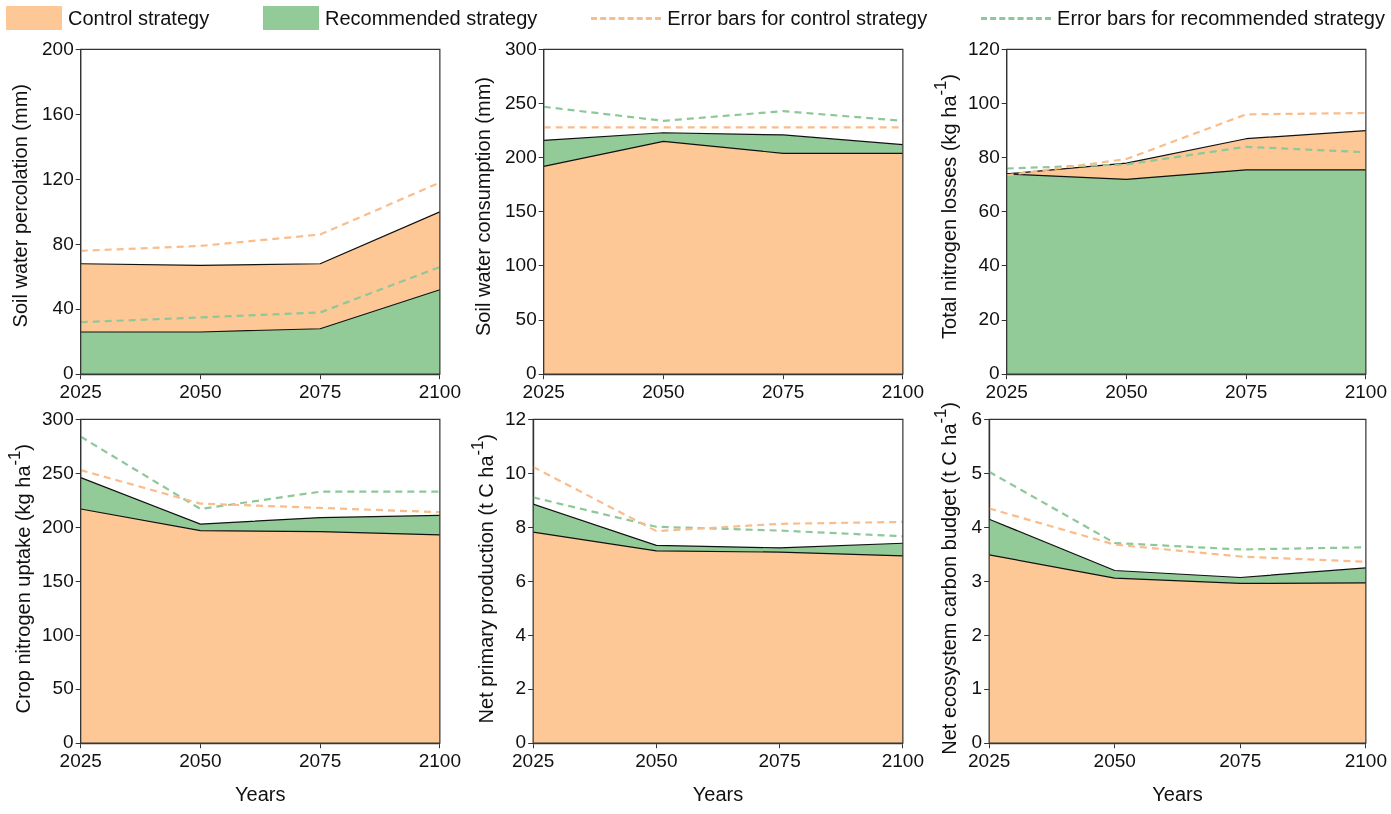  Describe the element at coordinates (483, 206) in the screenshot. I see `y-axis-title: Soil water consumption (mm)` at that location.